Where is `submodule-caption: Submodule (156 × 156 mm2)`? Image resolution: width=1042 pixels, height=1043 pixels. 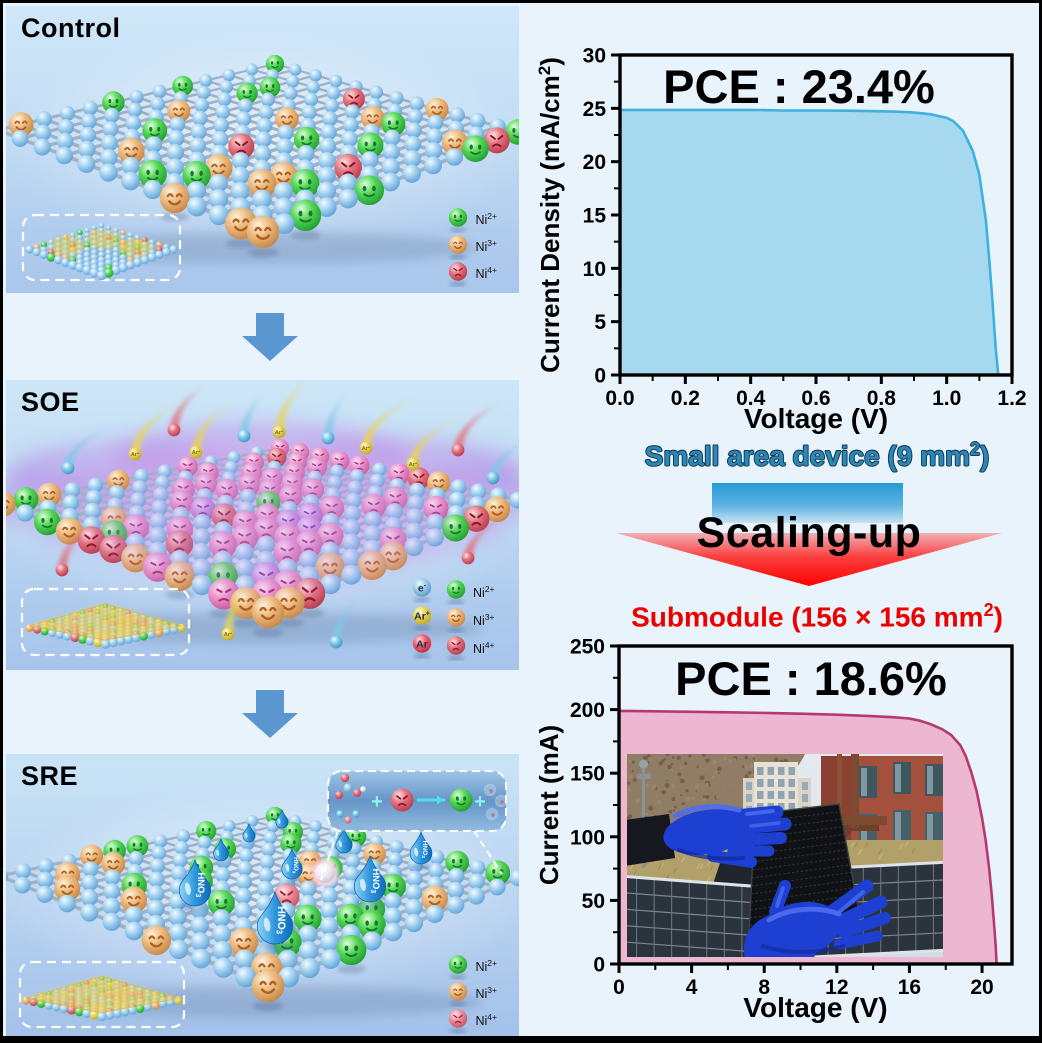 submodule-caption: Submodule (156 × 156 mm2) is located at coordinates (817, 616).